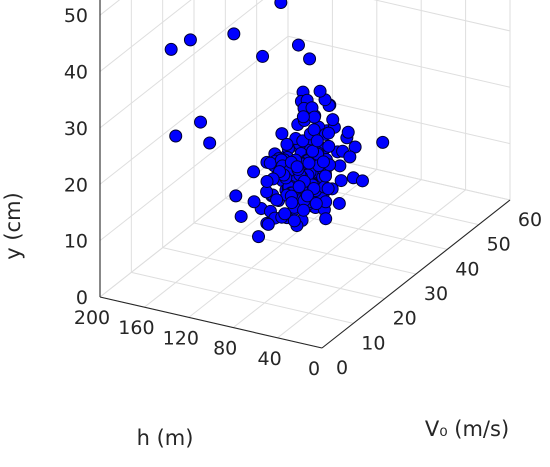 Image resolution: width=550 pixels, height=467 pixels. What do you see at coordinates (136, 328) in the screenshot?
I see `x-tick-label: 160` at bounding box center [136, 328].